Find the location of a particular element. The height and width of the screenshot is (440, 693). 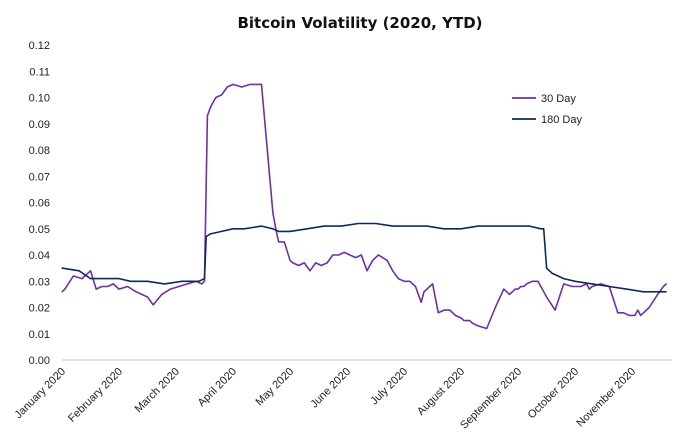

x-tick-label: September 2020 is located at coordinates (491, 399).